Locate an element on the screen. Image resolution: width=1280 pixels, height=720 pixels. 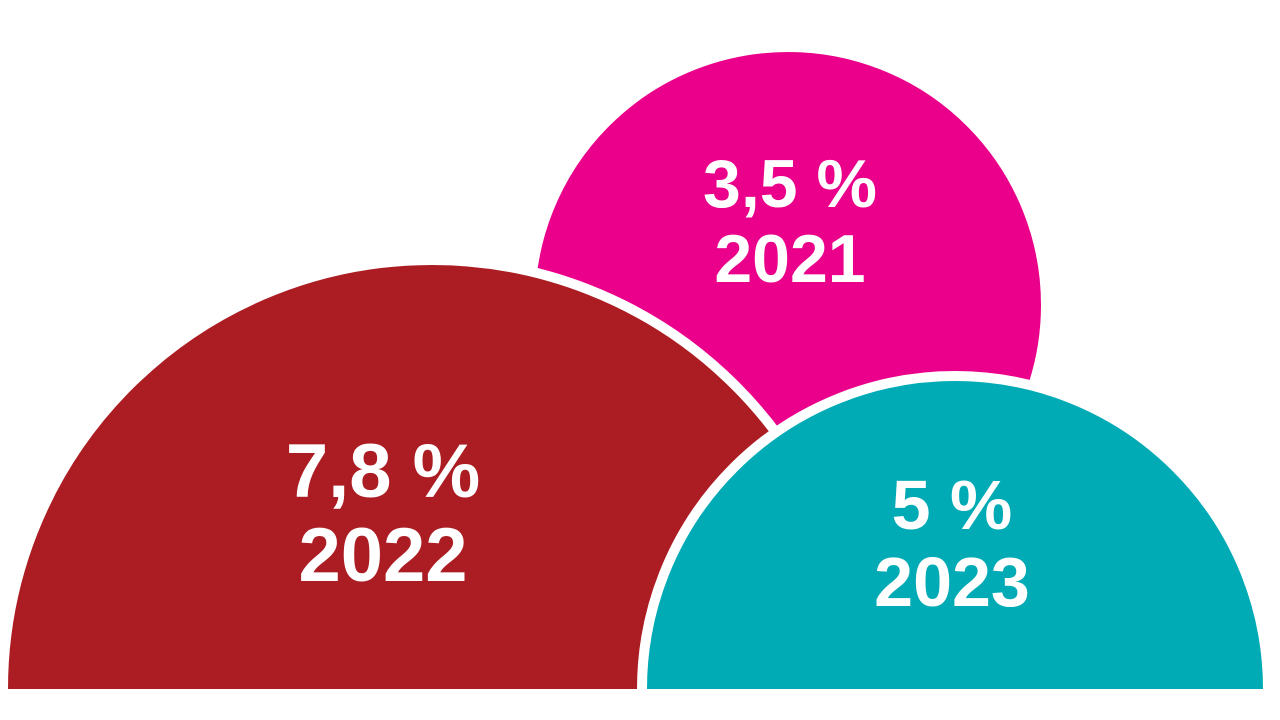
label-2021: 3,5 % 2021 is located at coordinates (790, 221).